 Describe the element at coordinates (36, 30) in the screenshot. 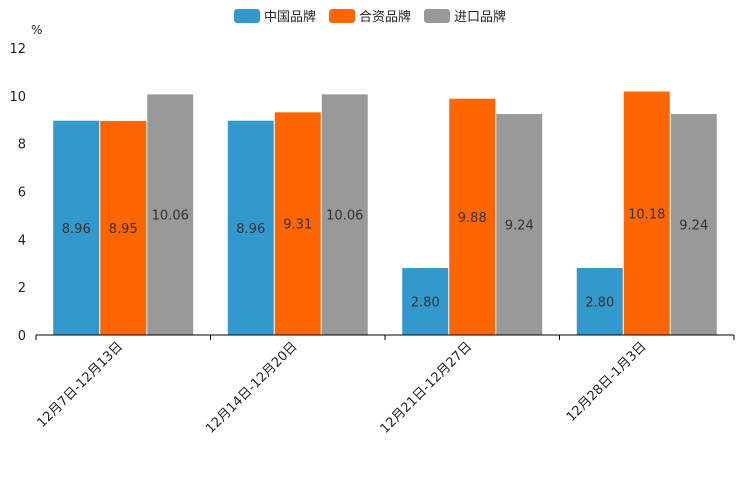

I see `y-unit-label: %` at that location.